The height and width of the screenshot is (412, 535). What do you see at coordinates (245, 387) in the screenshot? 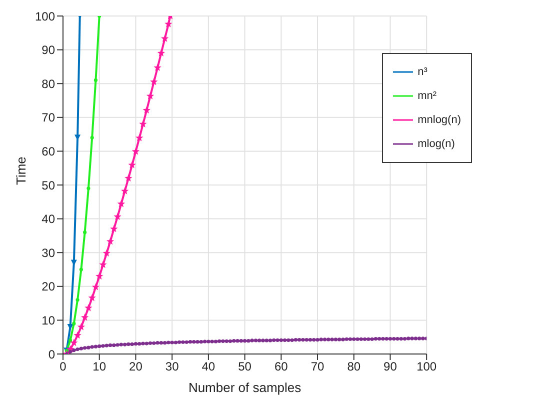
I see `x-axis-title: Number of samples` at bounding box center [245, 387].